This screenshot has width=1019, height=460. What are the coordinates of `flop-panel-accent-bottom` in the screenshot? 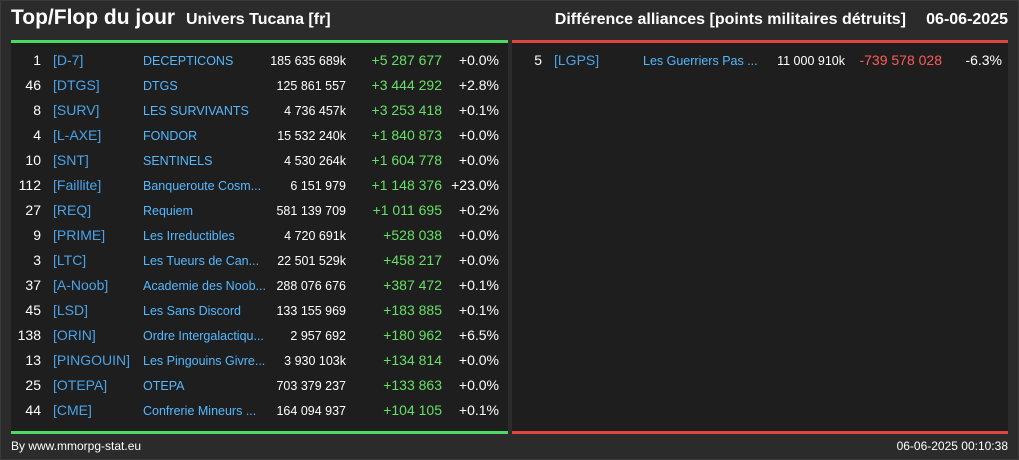 It's located at (760, 432).